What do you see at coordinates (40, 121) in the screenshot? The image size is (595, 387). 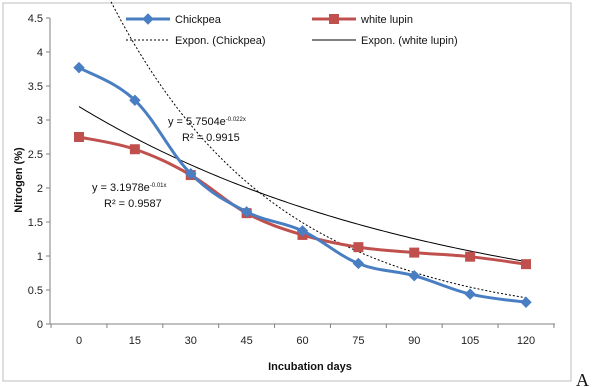 I see `y-tick-label: 3` at bounding box center [40, 121].